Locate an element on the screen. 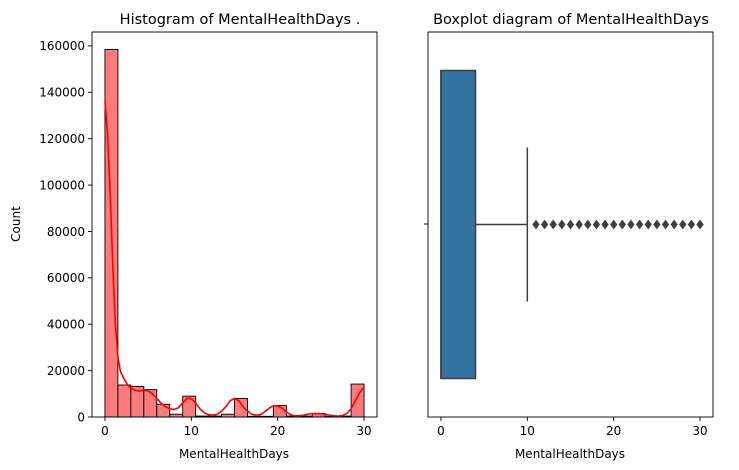 This screenshot has height=470, width=739. histogram-title: Histogram of MentalHealthDays . is located at coordinates (240, 20).